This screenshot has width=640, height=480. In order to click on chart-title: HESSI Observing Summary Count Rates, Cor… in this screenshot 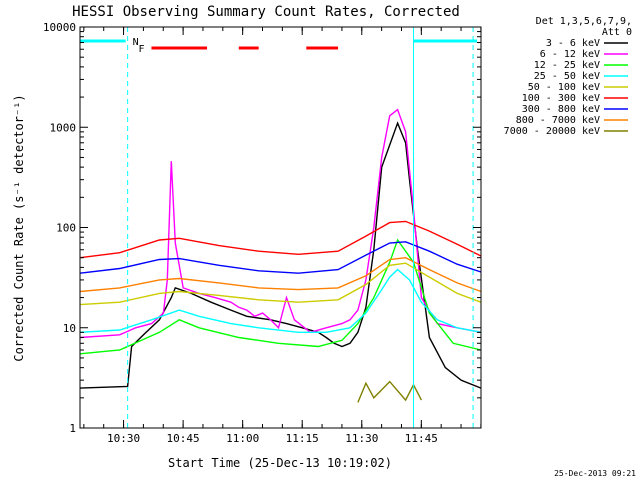, I will do `click(266, 12)`.